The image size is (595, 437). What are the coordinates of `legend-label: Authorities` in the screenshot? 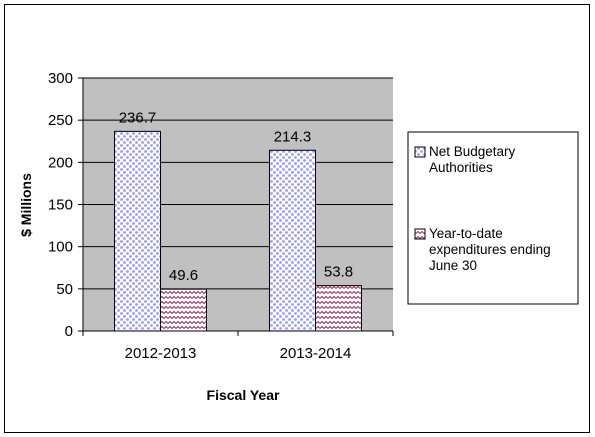 It's located at (461, 167).